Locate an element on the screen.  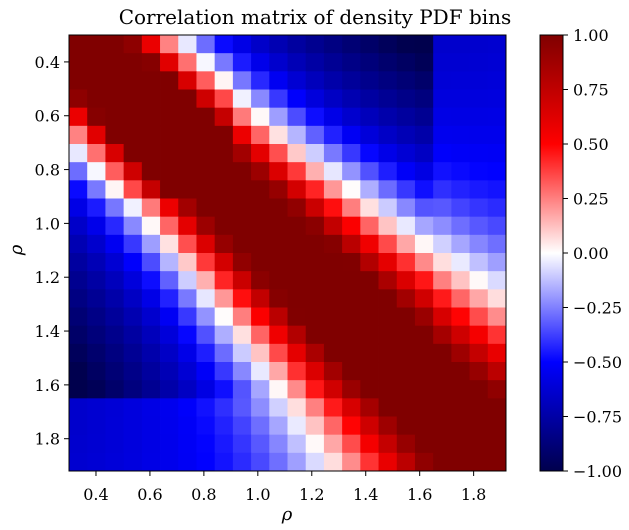
y-tick-label: 0.8 is located at coordinates (47, 170).